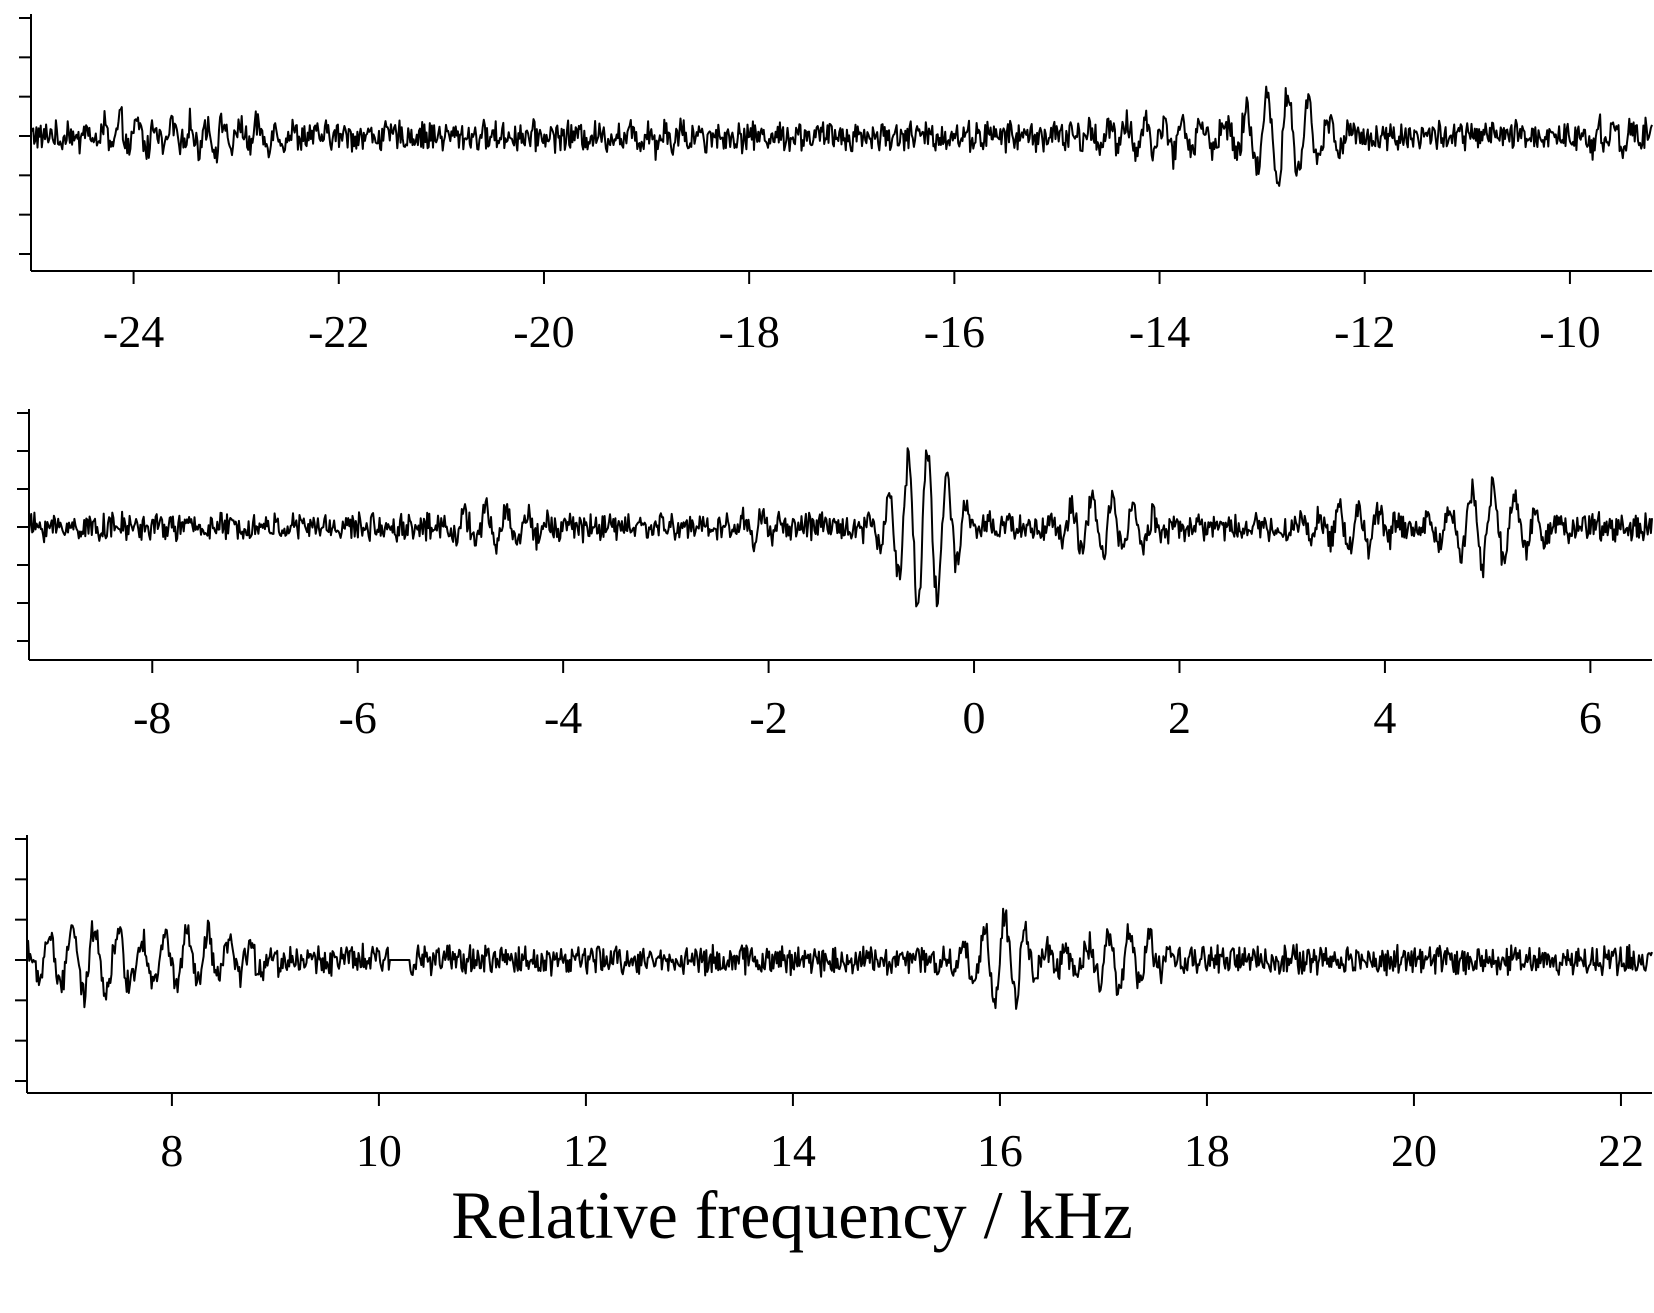 This screenshot has height=1313, width=1654. What do you see at coordinates (1159, 331) in the screenshot?
I see `x-tick-label: -14` at bounding box center [1159, 331].